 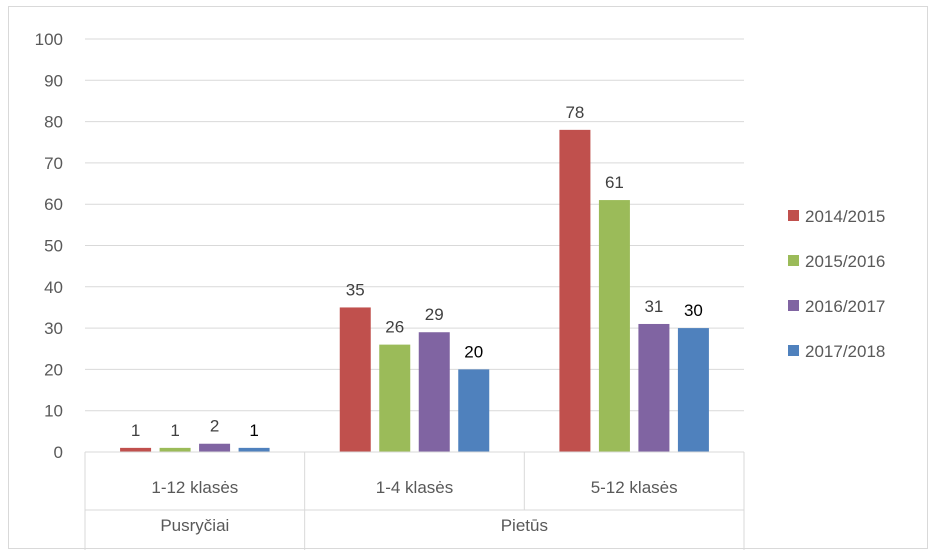 What do you see at coordinates (473, 351) in the screenshot?
I see `data-label: 20` at bounding box center [473, 351].